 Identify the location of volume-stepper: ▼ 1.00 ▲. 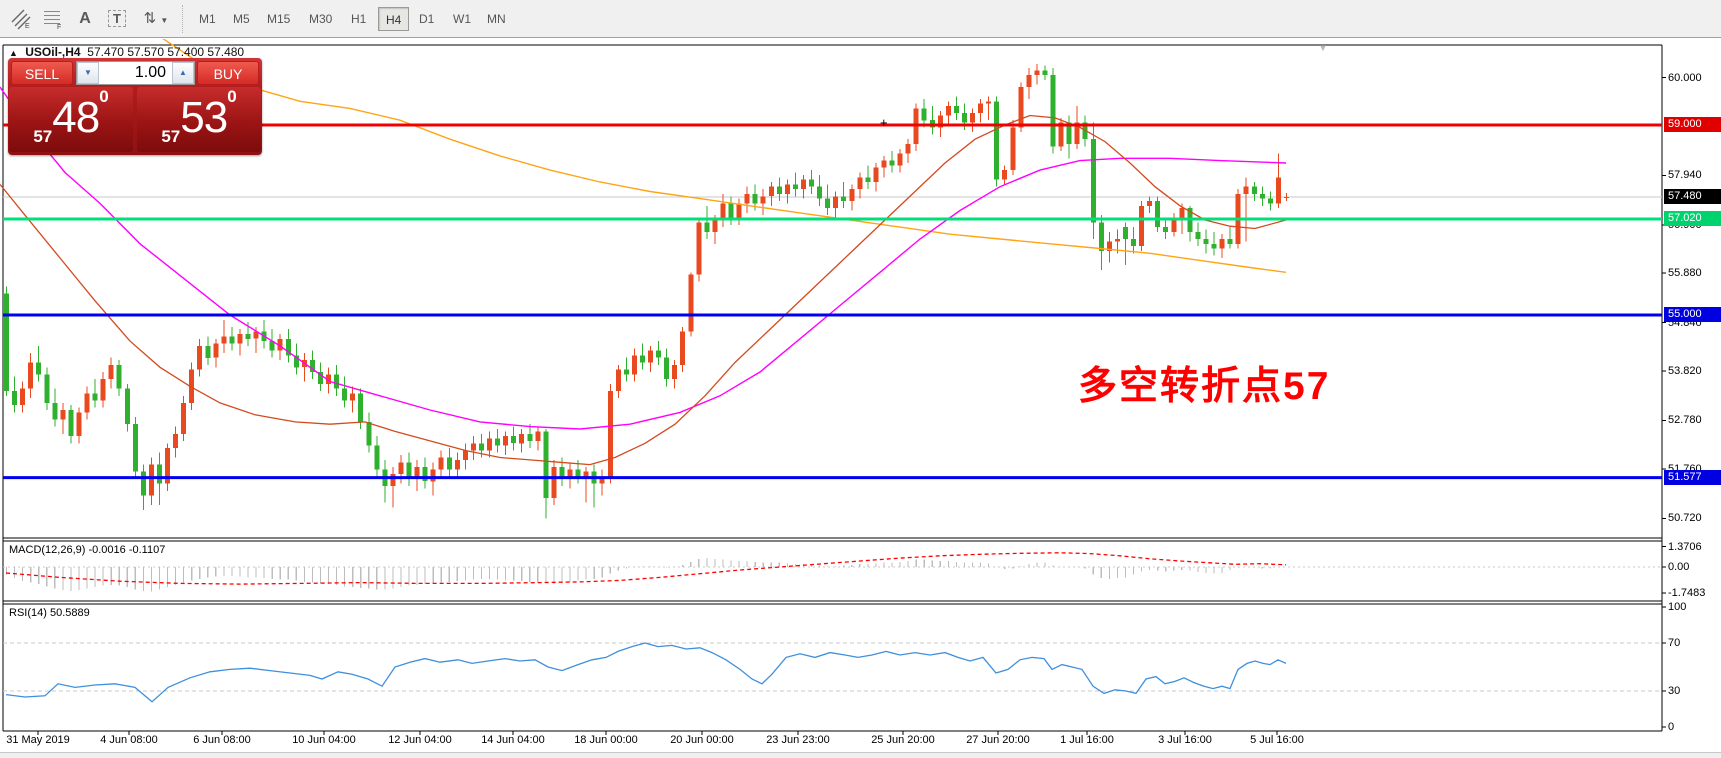
(135, 73).